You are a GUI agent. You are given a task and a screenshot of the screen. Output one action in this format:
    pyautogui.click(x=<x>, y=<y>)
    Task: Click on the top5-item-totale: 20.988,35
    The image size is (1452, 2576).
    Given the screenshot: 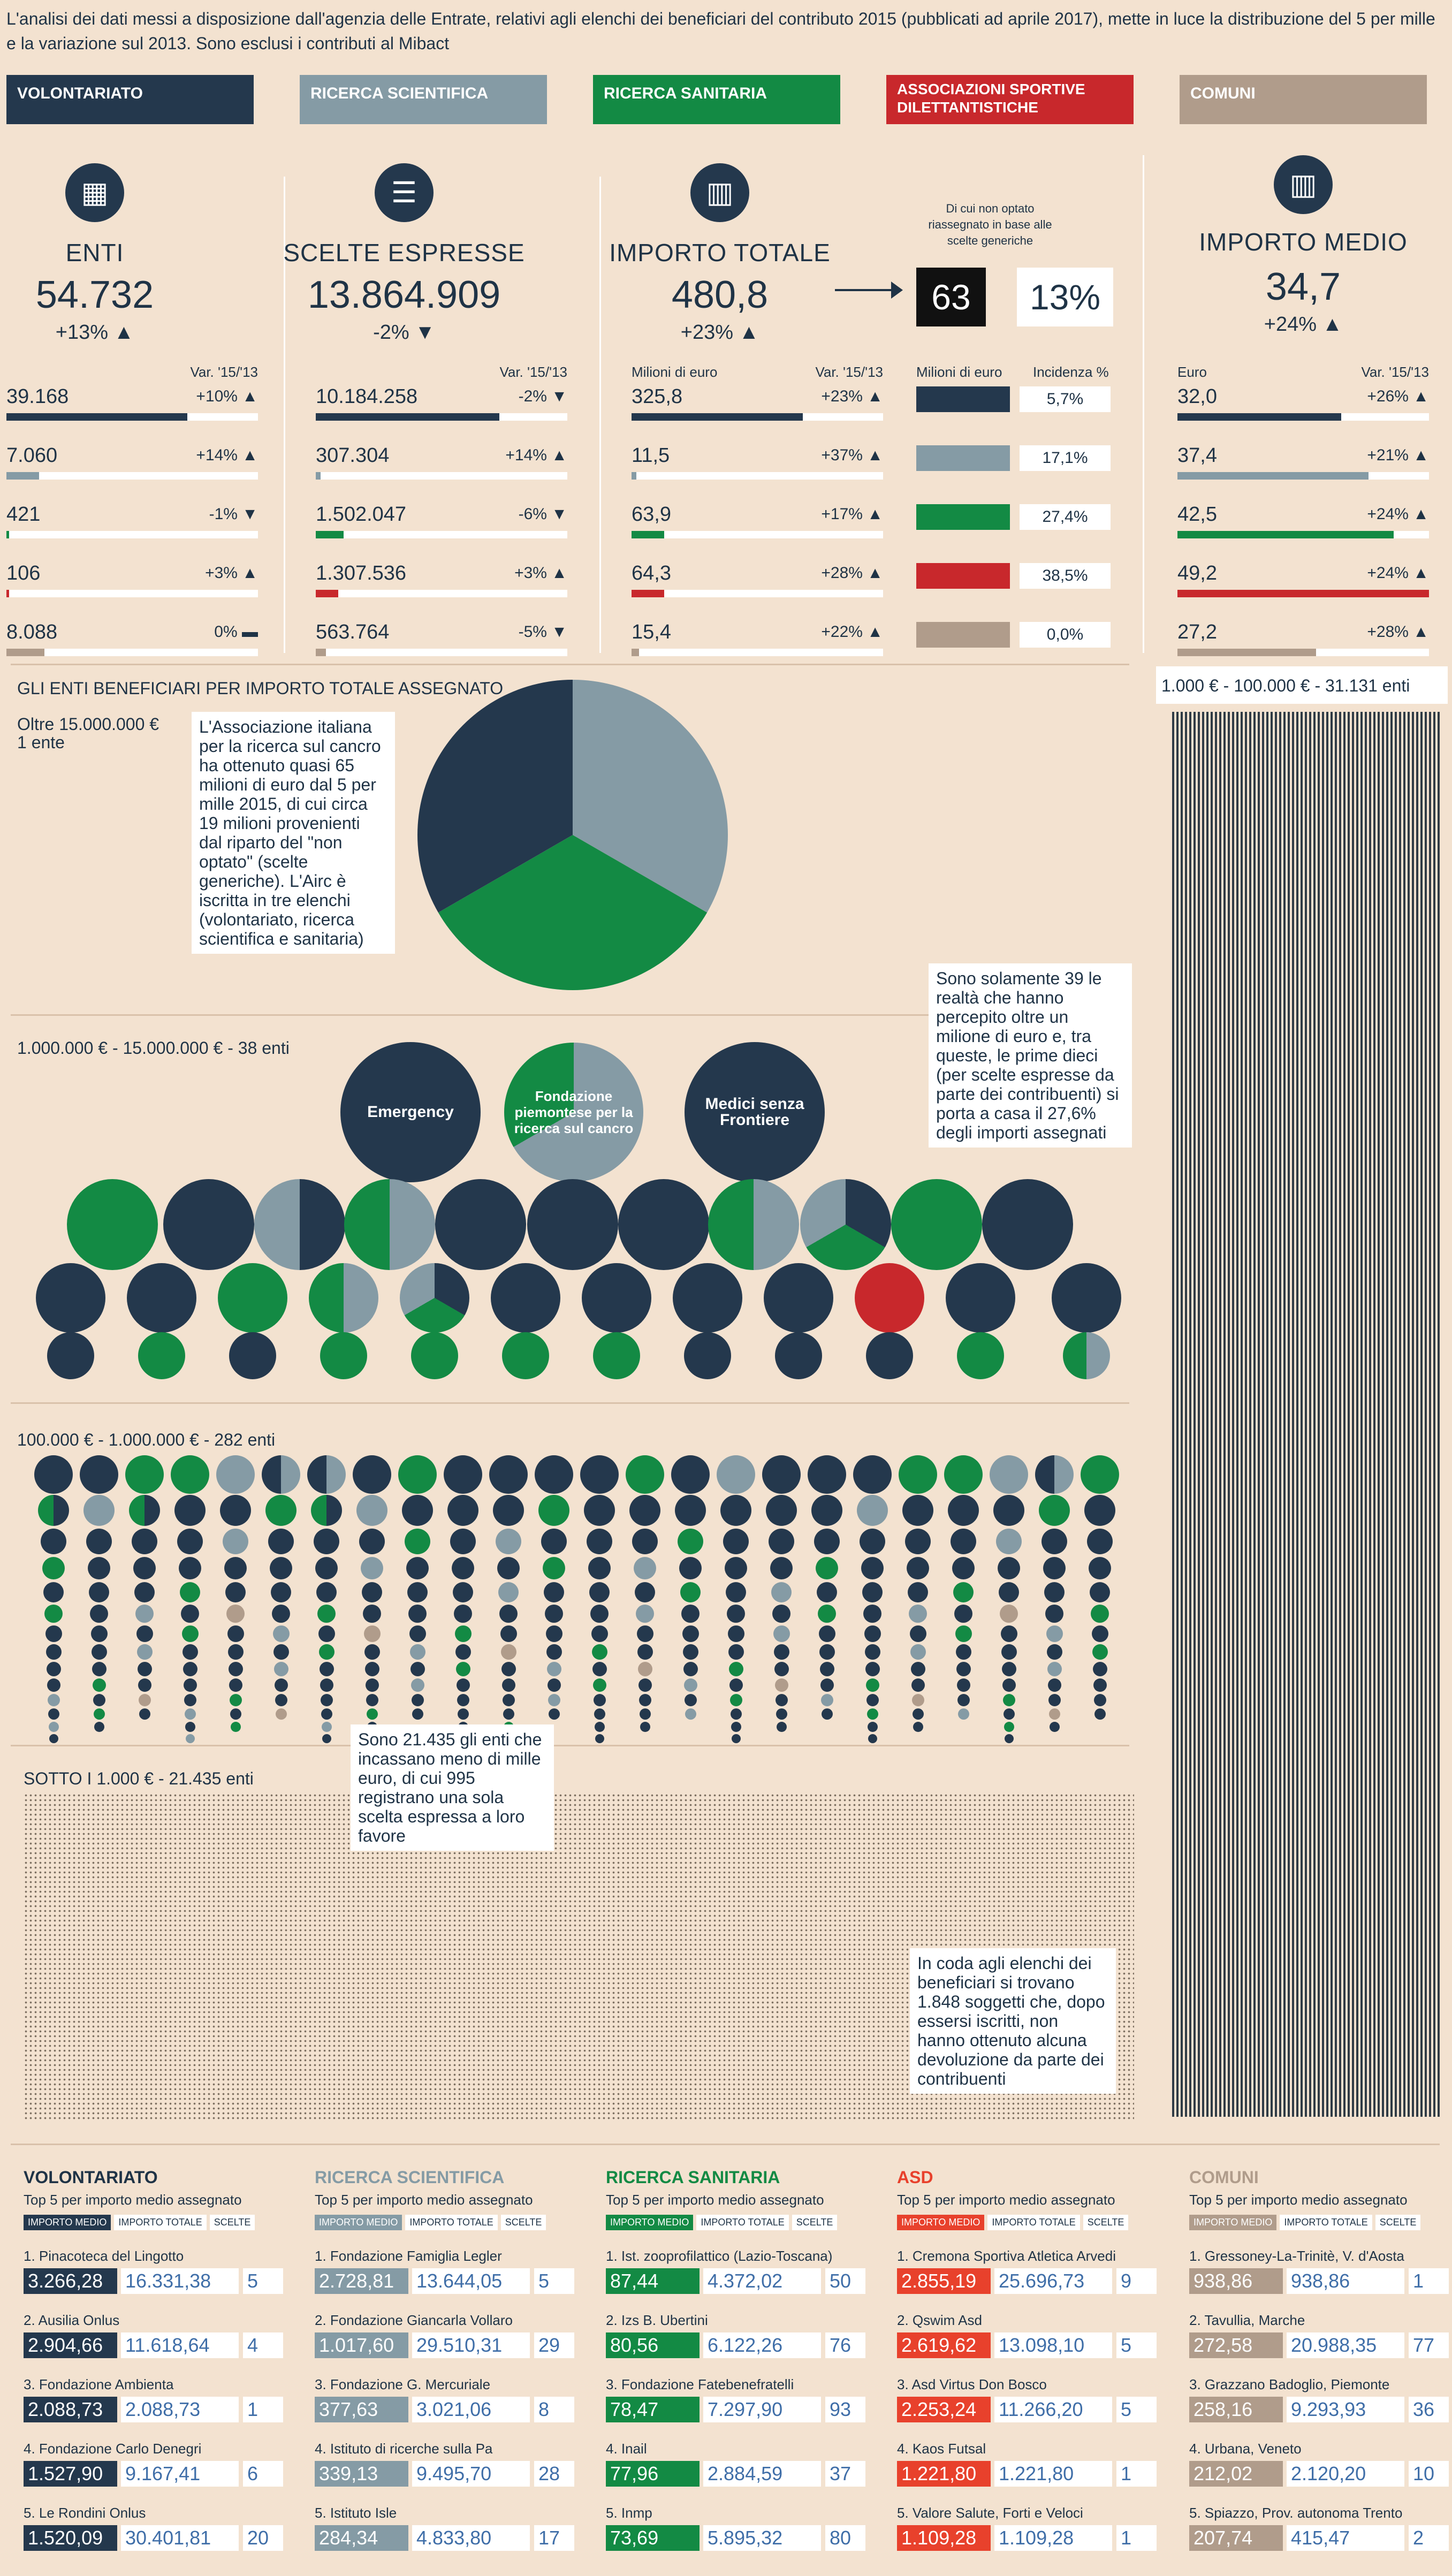 What is the action you would take?
    pyautogui.click(x=1345, y=2345)
    